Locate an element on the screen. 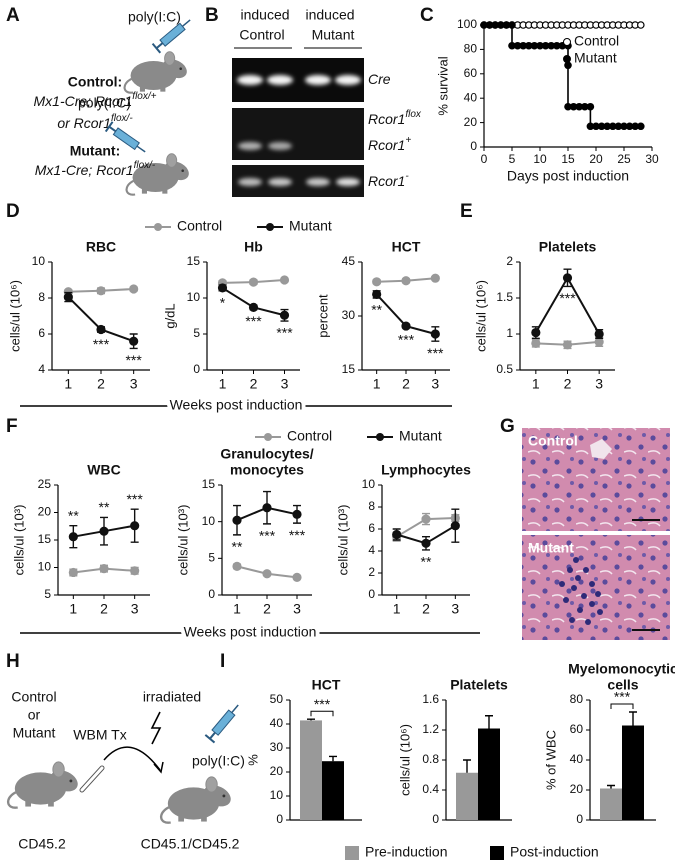  x-tick-label: 5 is located at coordinates (512, 159).